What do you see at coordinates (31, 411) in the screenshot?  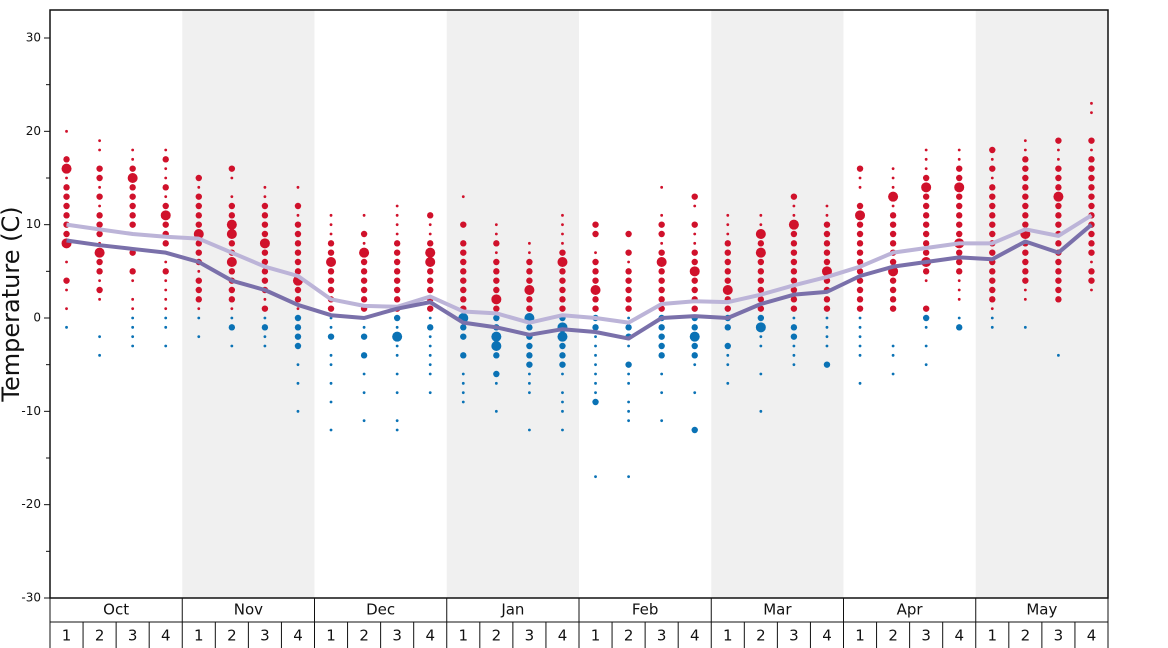 I see `y-tick-label: -10` at bounding box center [31, 411].